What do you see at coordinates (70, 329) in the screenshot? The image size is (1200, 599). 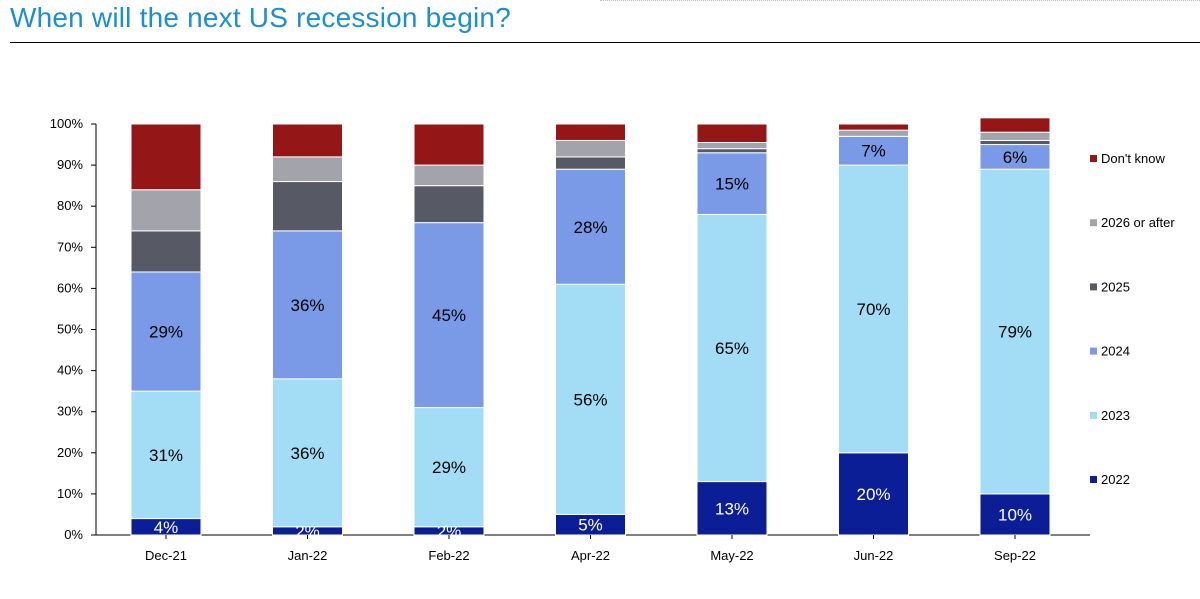 I see `y-tick-label: 50%` at bounding box center [70, 329].